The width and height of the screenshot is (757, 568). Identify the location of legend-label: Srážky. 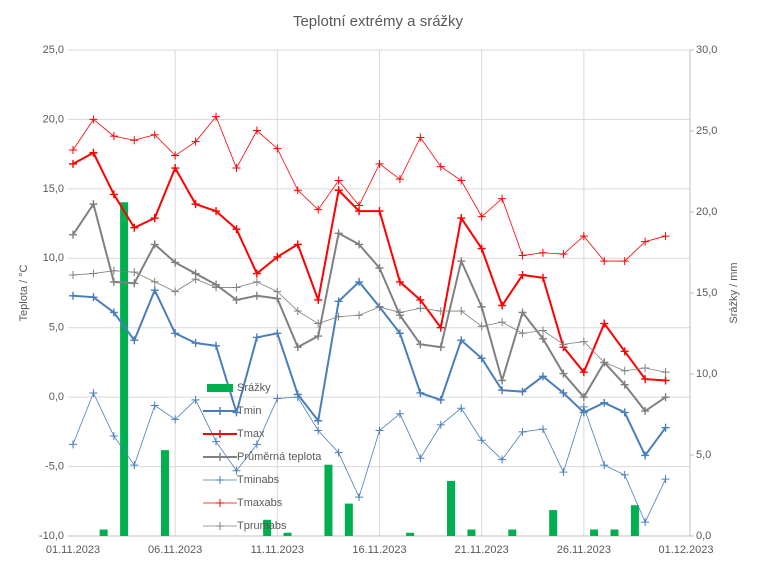
(254, 388).